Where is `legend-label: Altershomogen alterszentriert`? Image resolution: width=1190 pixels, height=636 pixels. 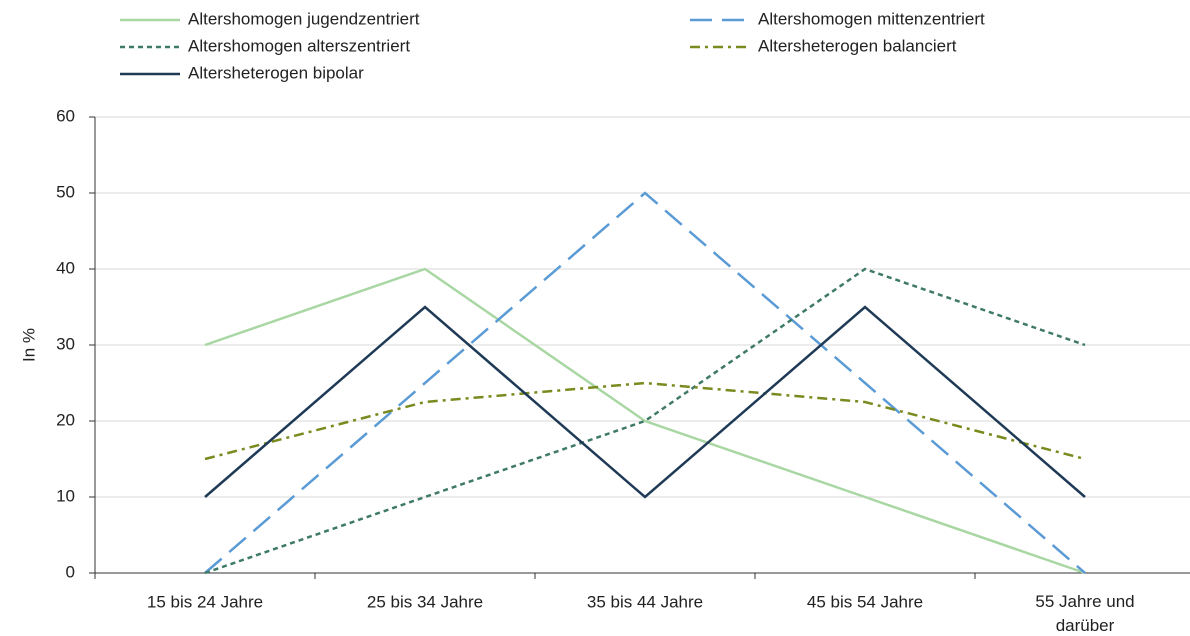
legend-label: Altershomogen alterszentriert is located at coordinates (299, 45).